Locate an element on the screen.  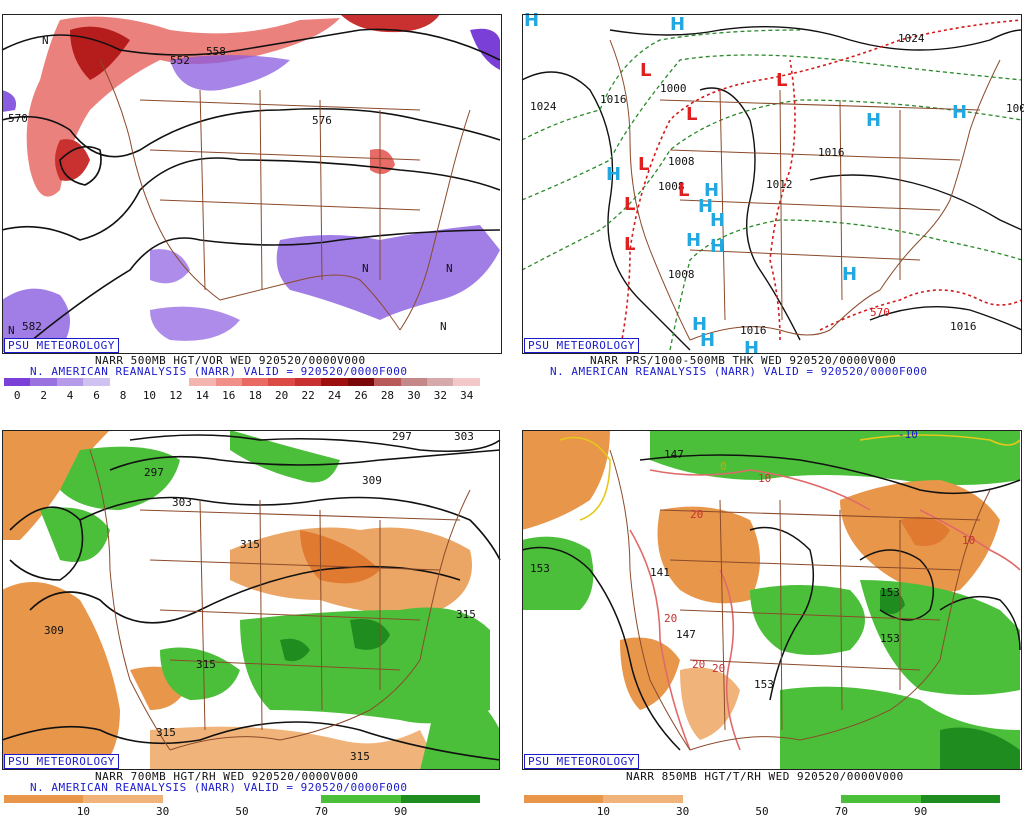
contour-label: 576 is located at coordinates (322, 120).